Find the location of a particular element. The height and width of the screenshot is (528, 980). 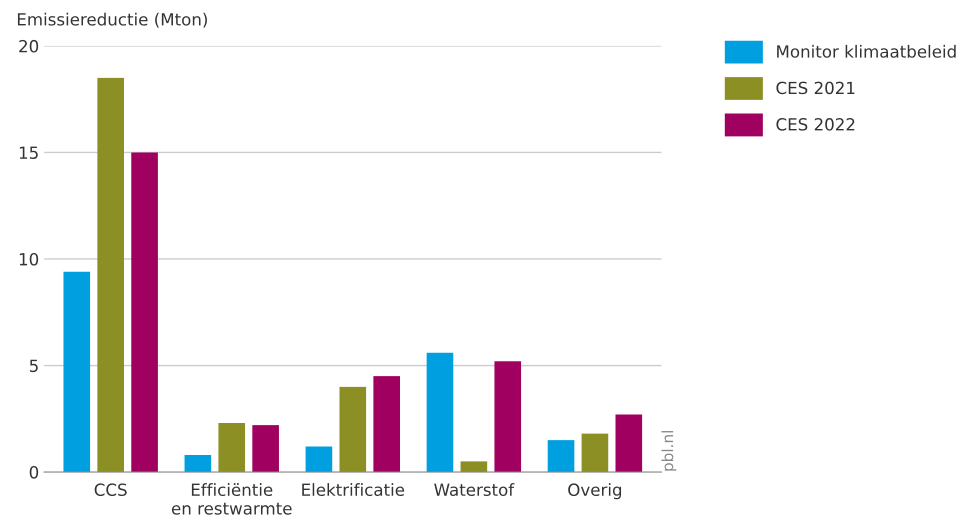

x-tick-label: Elektrificatie is located at coordinates (353, 489).